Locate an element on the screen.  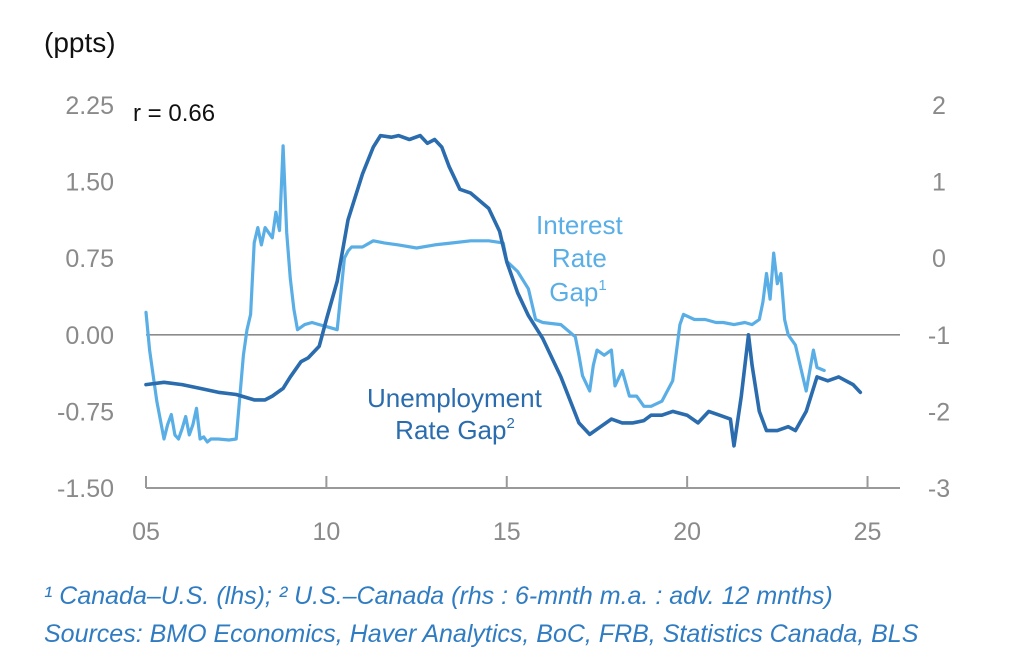
left-tick-label: 0.75 is located at coordinates (89, 259).